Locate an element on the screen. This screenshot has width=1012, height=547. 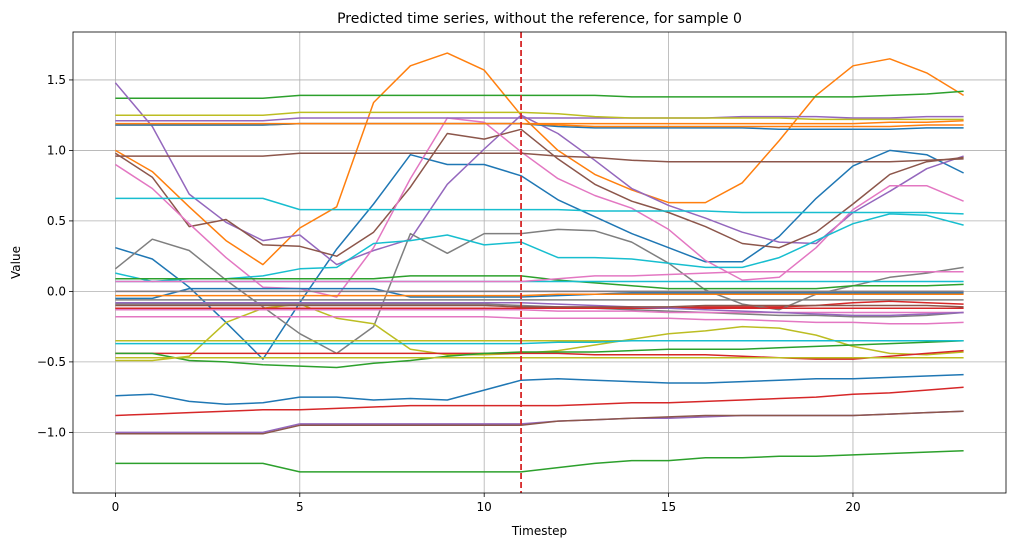
y-tick-label: 0.5 is located at coordinates (56, 221).